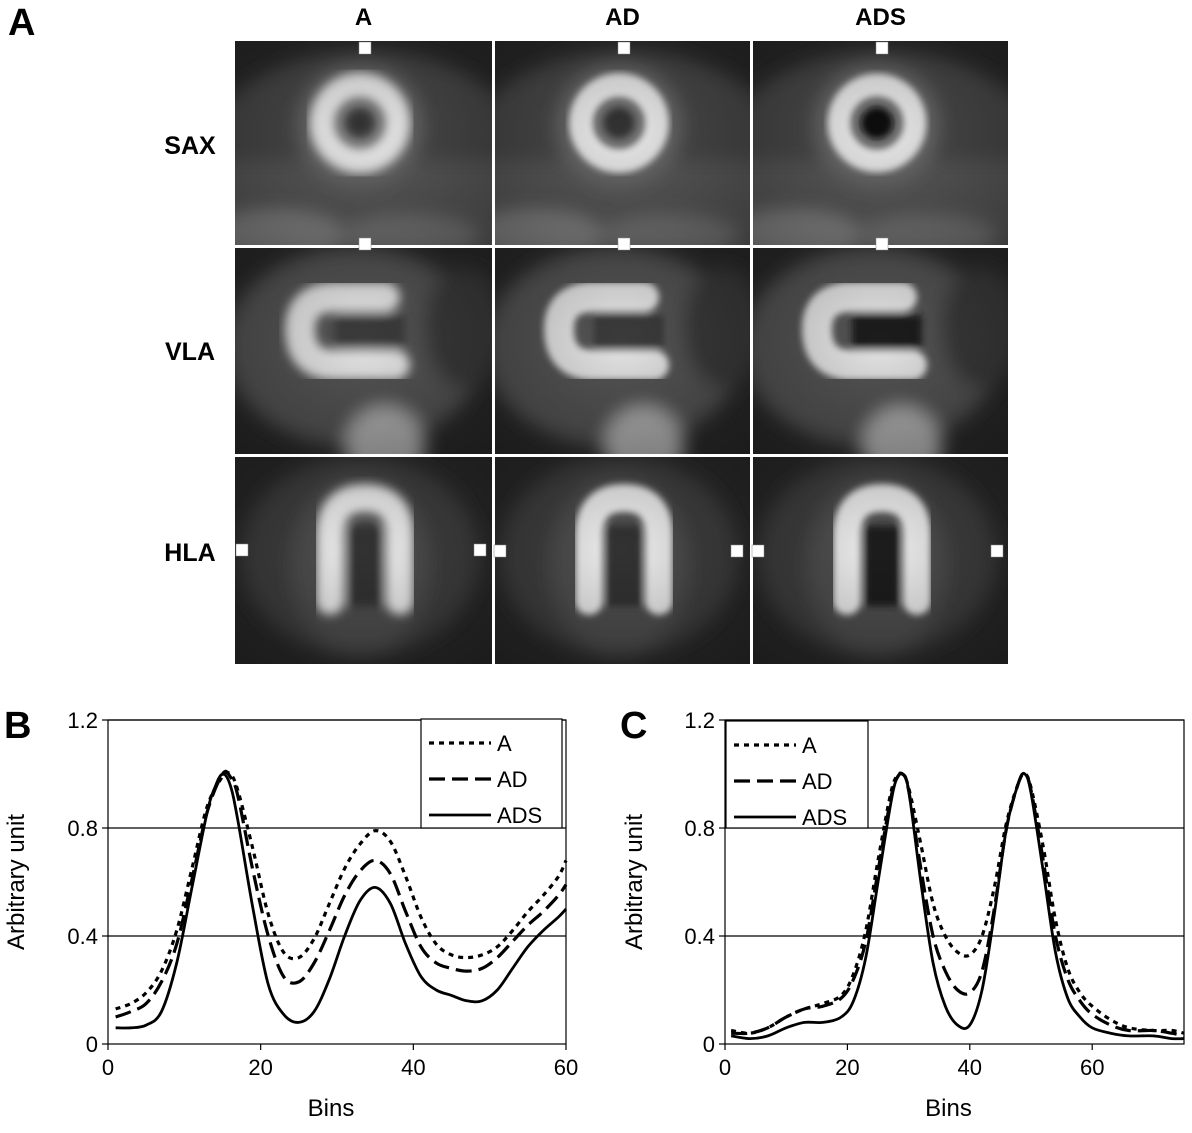 The image size is (1192, 1133). Describe the element at coordinates (190, 352) in the screenshot. I see `row-label-vla: VLA` at that location.